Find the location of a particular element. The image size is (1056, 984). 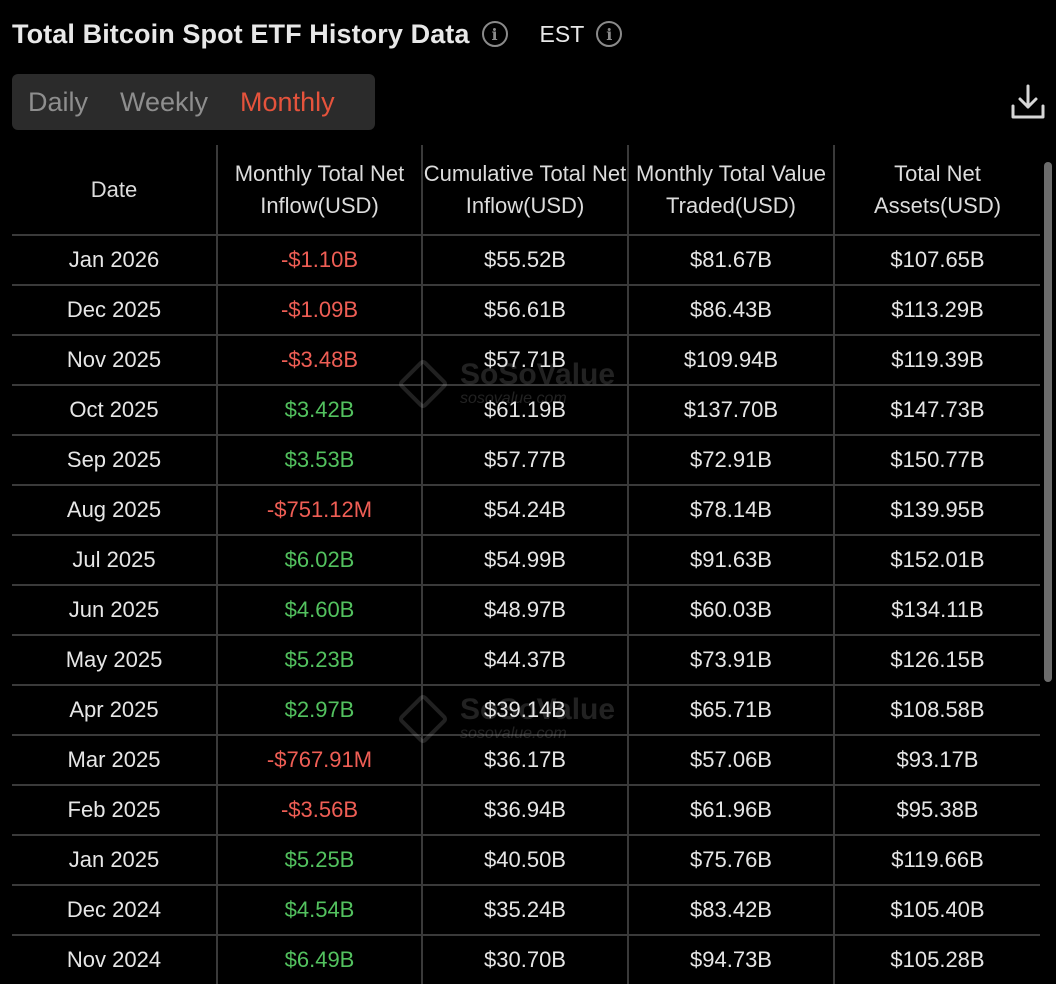

total-net-assets-cell: $139.95B is located at coordinates (937, 510).